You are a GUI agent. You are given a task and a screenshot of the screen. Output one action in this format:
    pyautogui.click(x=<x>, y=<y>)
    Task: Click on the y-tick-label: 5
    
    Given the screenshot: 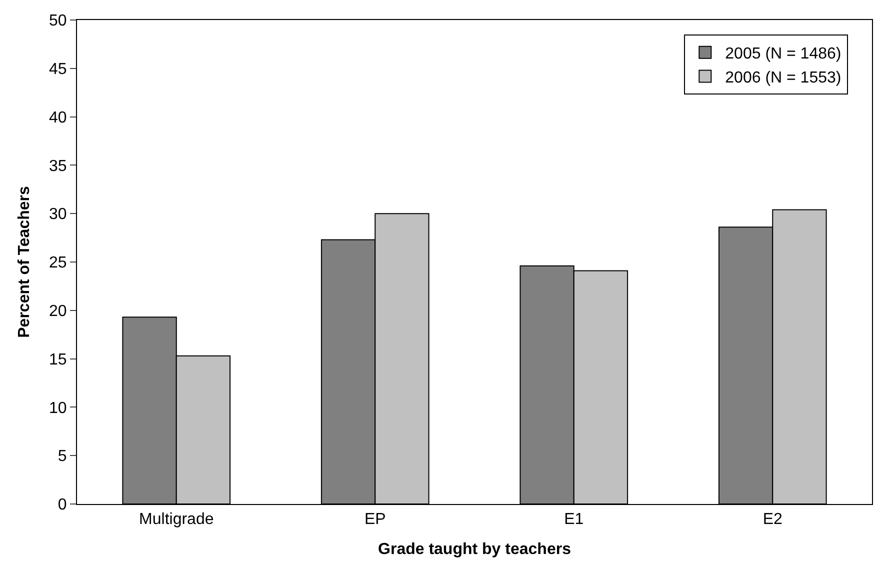 What is the action you would take?
    pyautogui.click(x=62, y=457)
    